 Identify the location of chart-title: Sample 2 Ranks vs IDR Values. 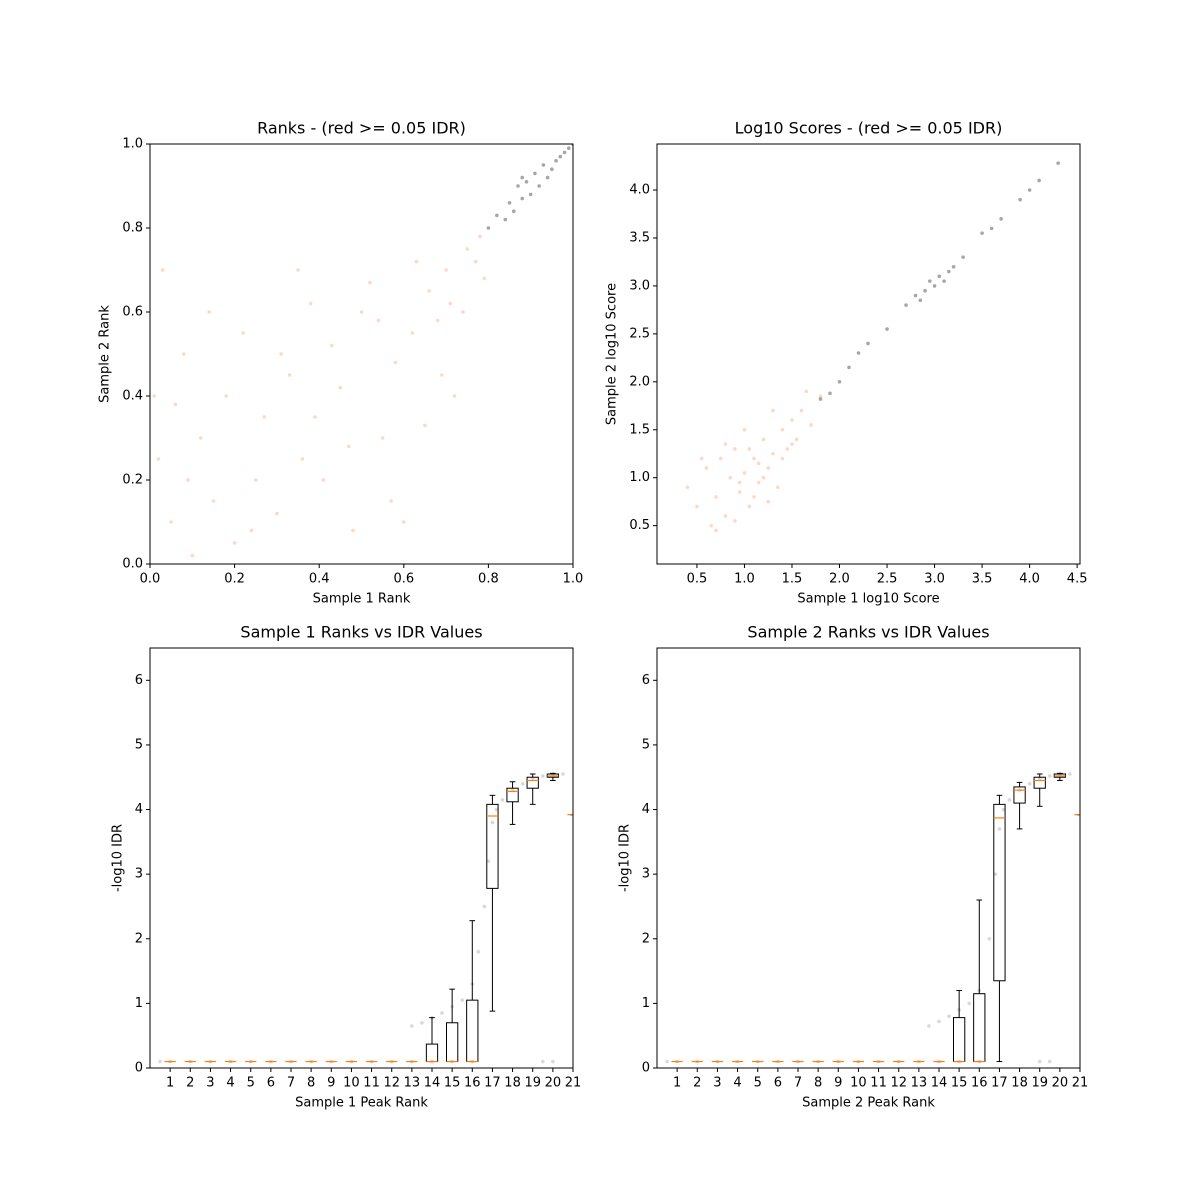
(868, 632).